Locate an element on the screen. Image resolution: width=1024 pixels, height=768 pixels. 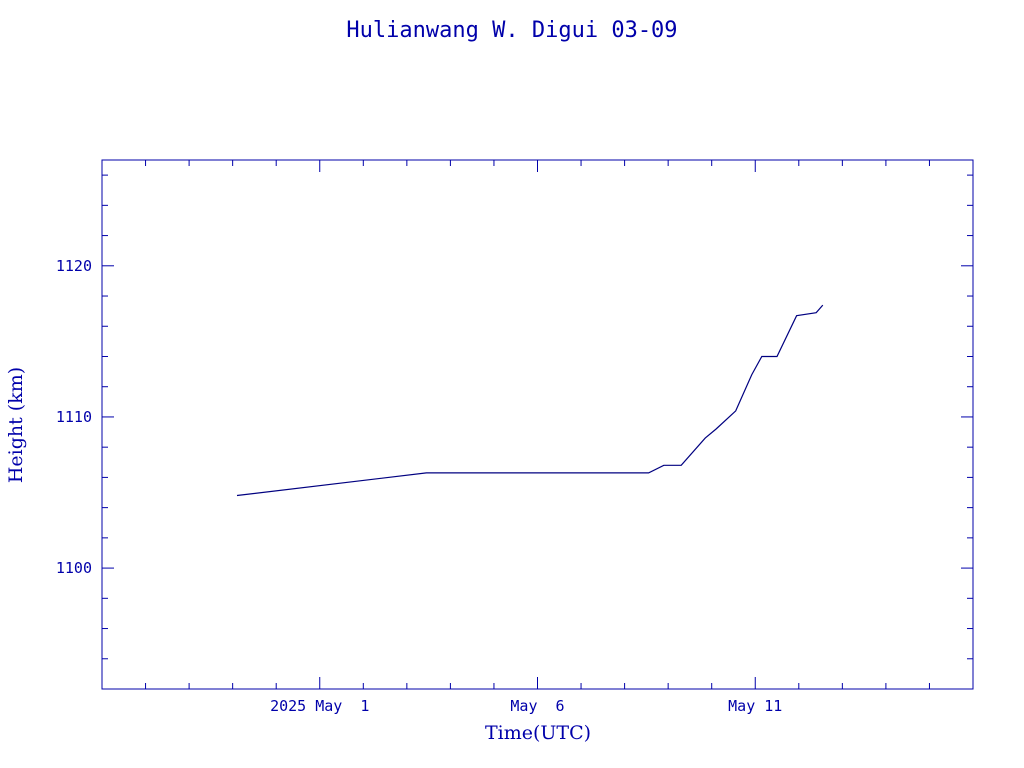
y-tick-label: 1100 is located at coordinates (74, 568).